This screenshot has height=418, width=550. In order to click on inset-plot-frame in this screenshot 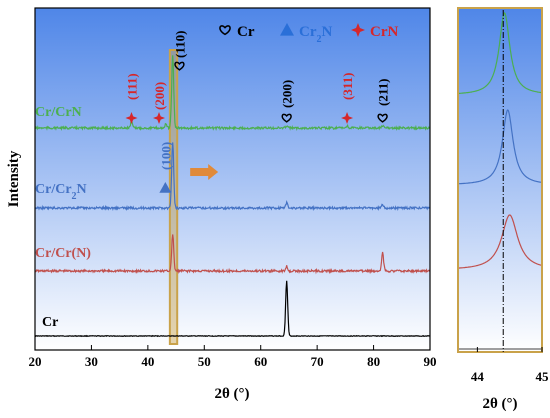, I will do `click(500, 180)`.